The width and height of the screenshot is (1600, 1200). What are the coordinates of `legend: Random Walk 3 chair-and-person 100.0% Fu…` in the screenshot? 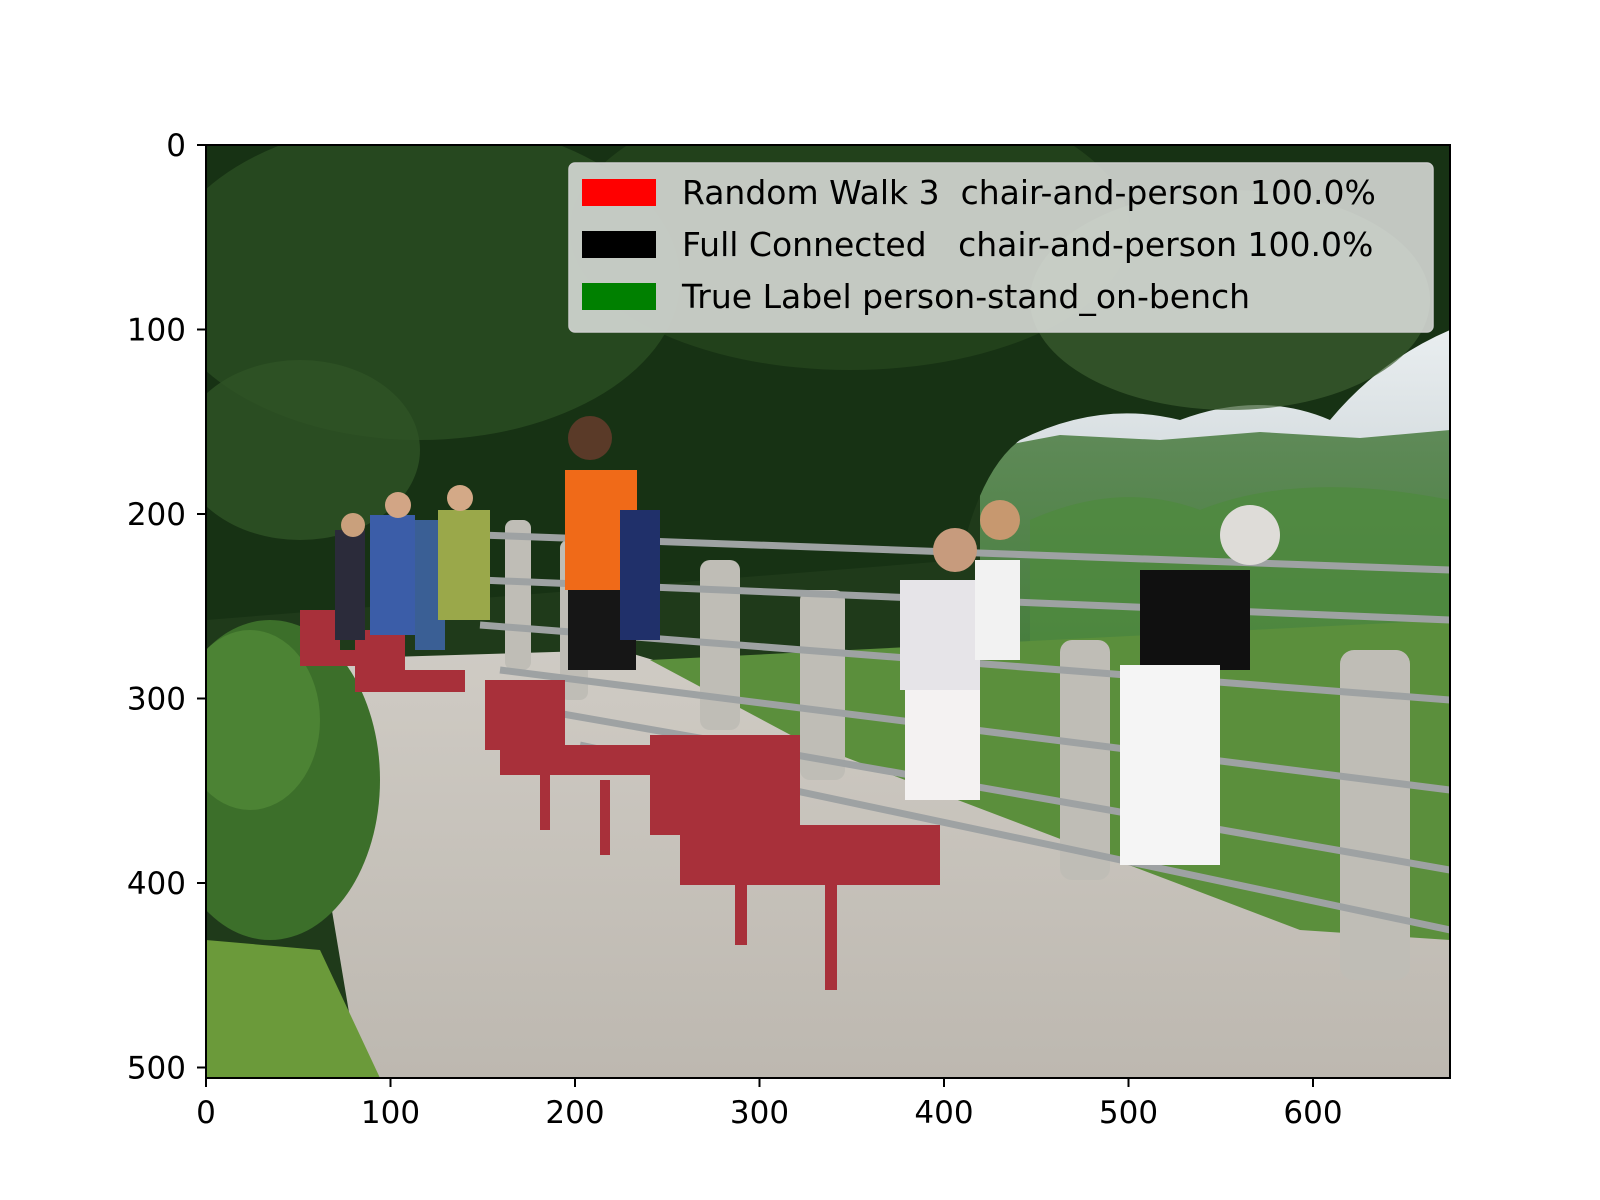 It's located at (1001, 247).